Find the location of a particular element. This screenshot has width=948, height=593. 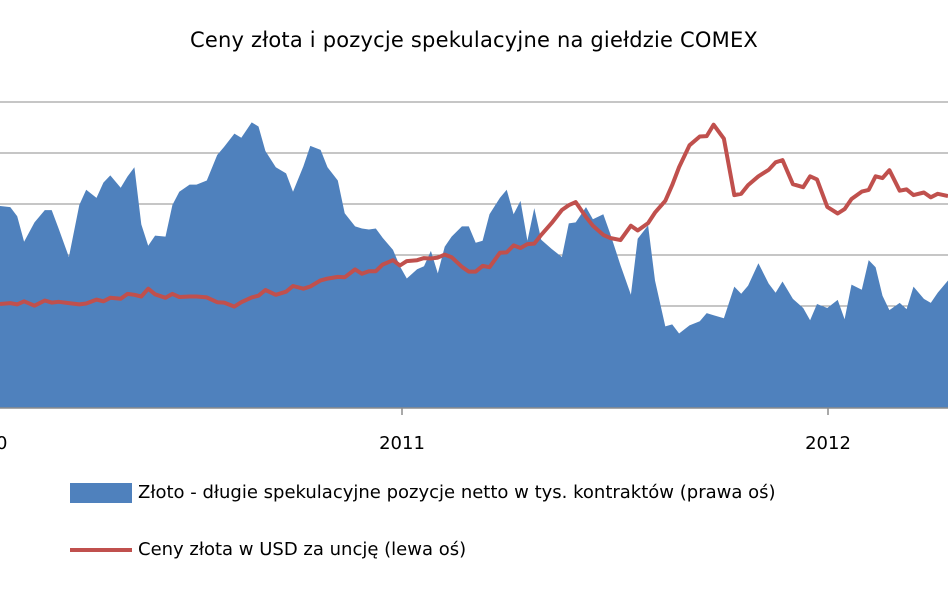

x-tick-label: 2011 is located at coordinates (402, 443).